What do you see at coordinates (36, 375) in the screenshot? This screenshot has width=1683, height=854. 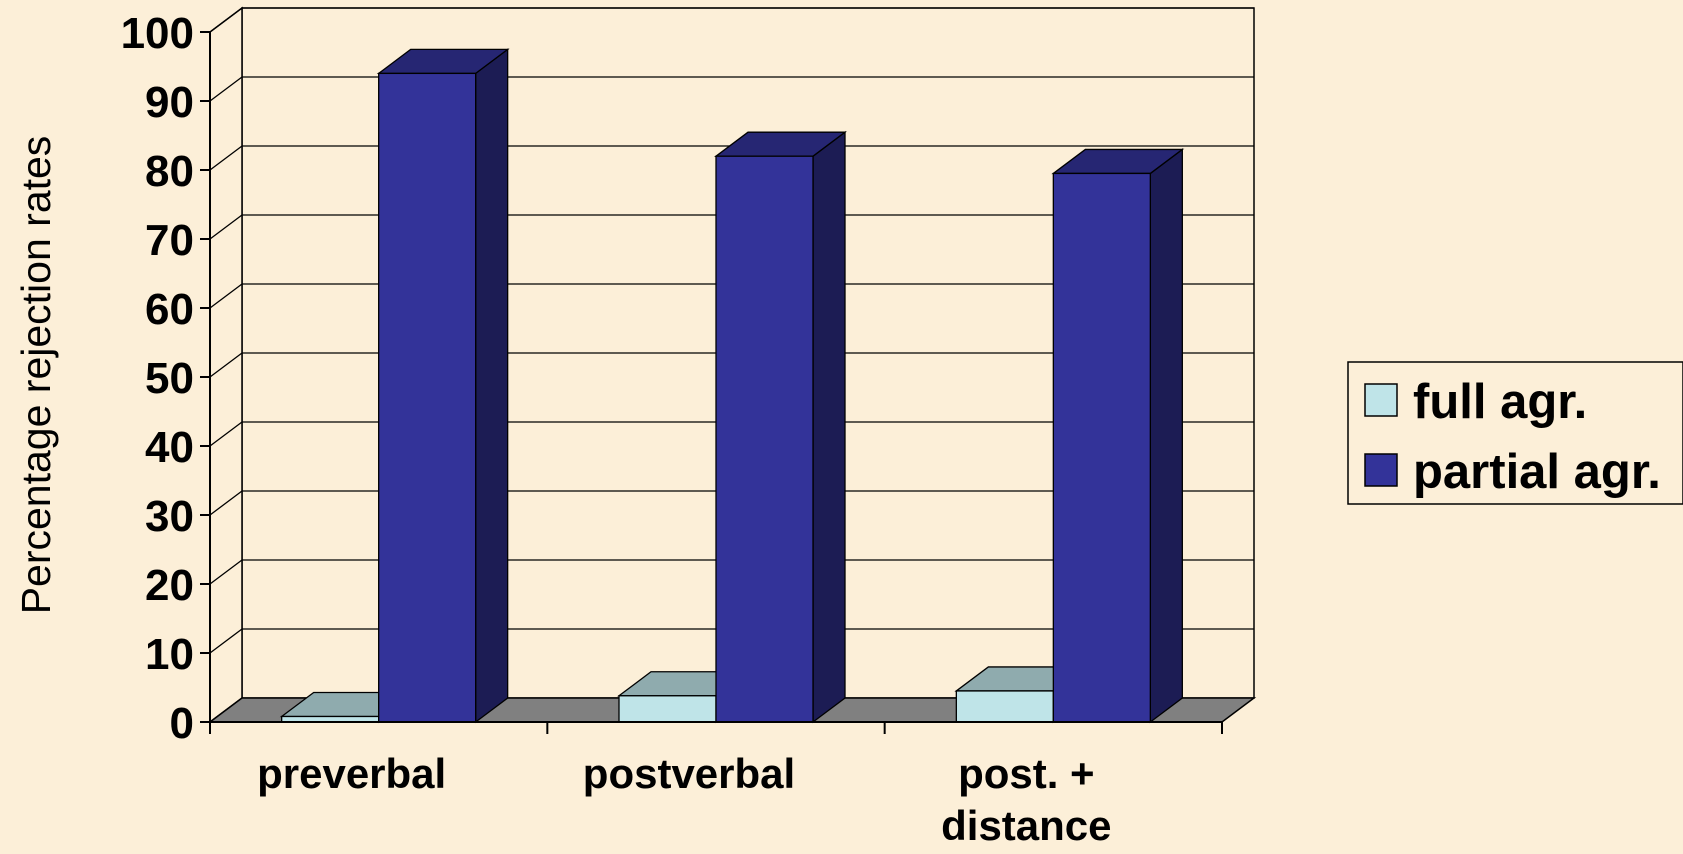 I see `y-axis-label: Percentage rejection rates` at bounding box center [36, 375].